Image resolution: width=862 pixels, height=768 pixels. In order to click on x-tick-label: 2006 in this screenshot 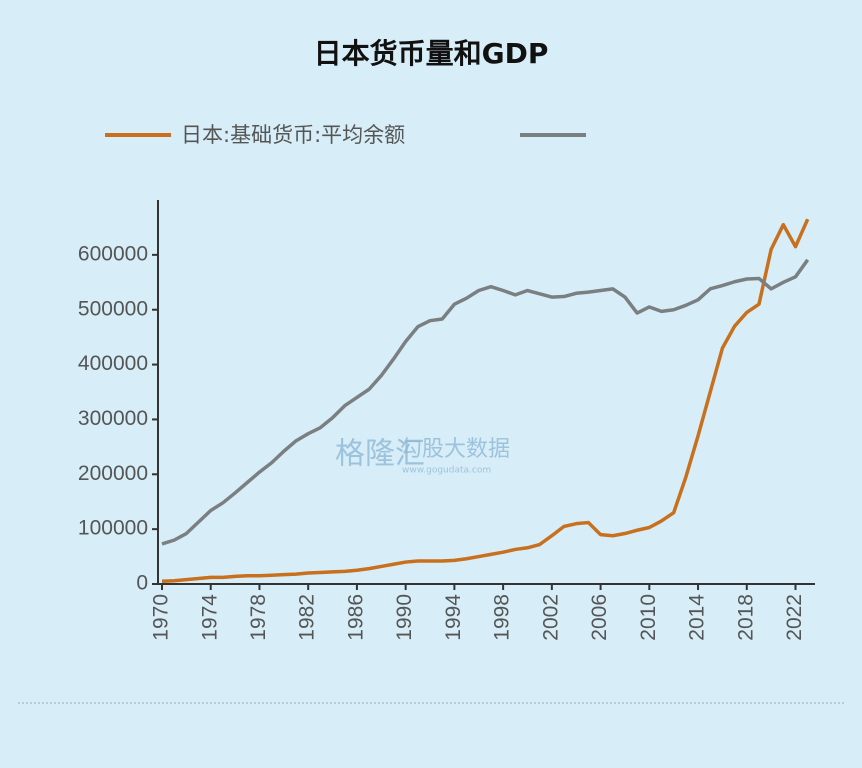, I will do `click(599, 617)`.